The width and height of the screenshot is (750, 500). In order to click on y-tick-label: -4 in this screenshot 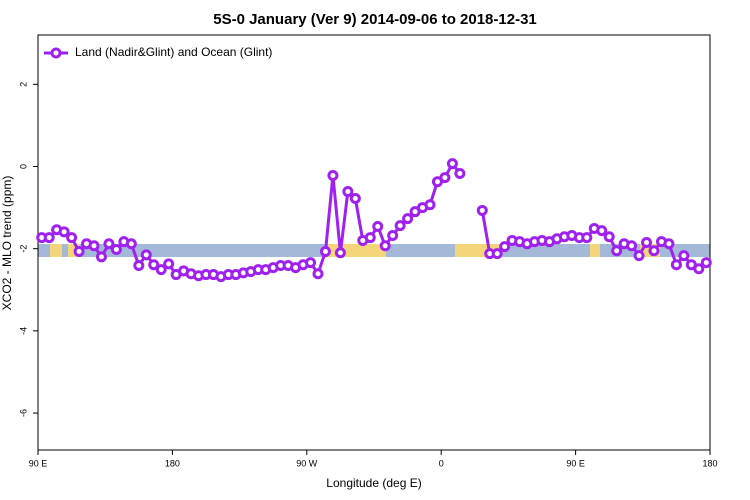, I will do `click(23, 331)`.